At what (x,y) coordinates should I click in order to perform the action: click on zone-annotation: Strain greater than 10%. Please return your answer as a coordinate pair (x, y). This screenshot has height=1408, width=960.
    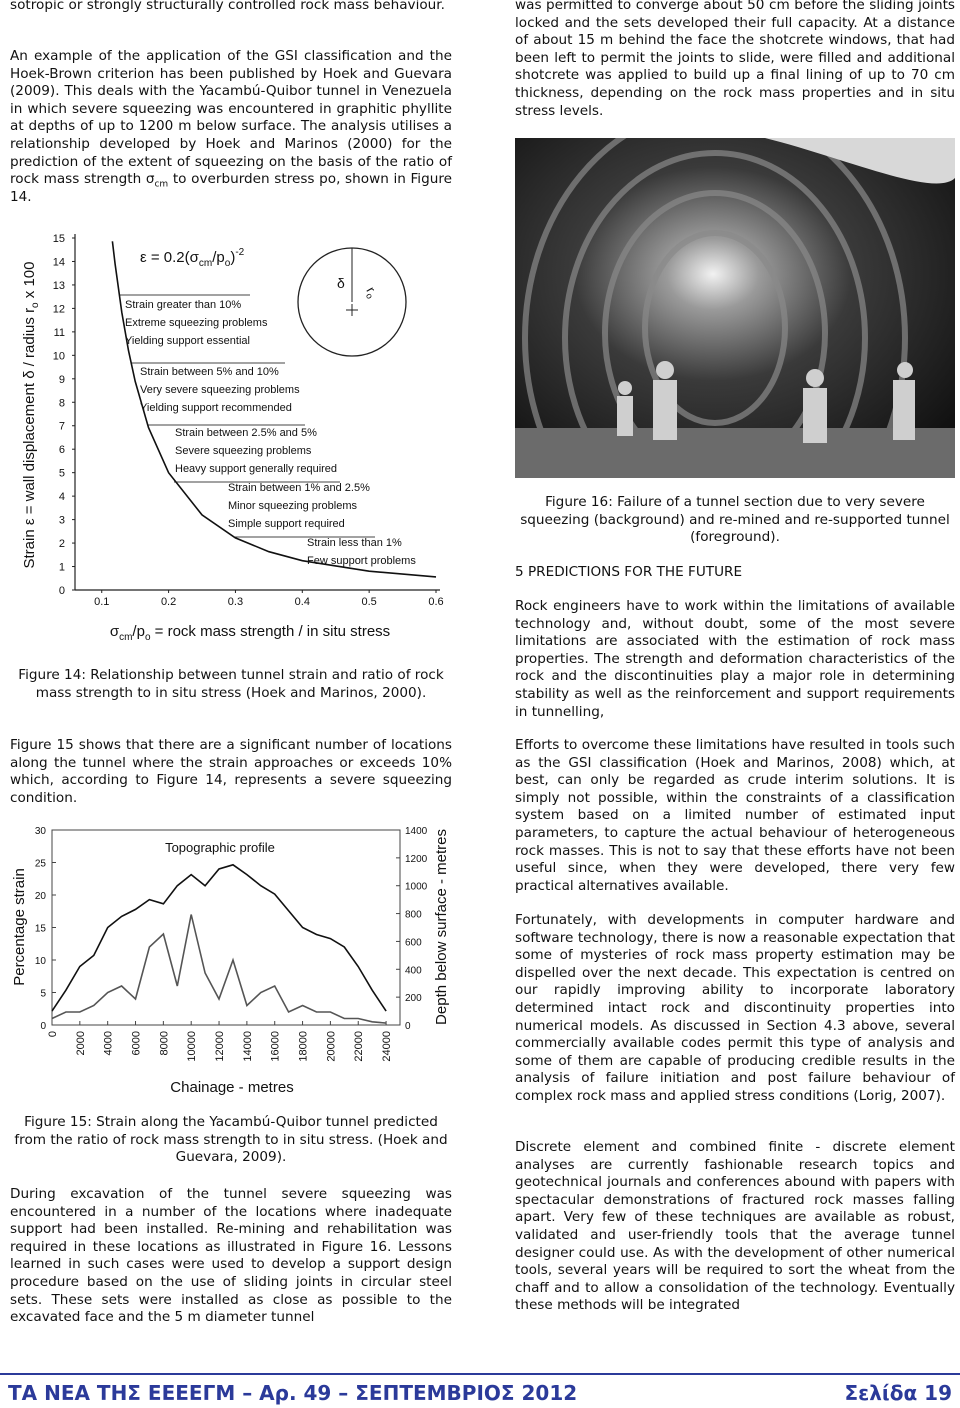
    Looking at the image, I should click on (183, 305).